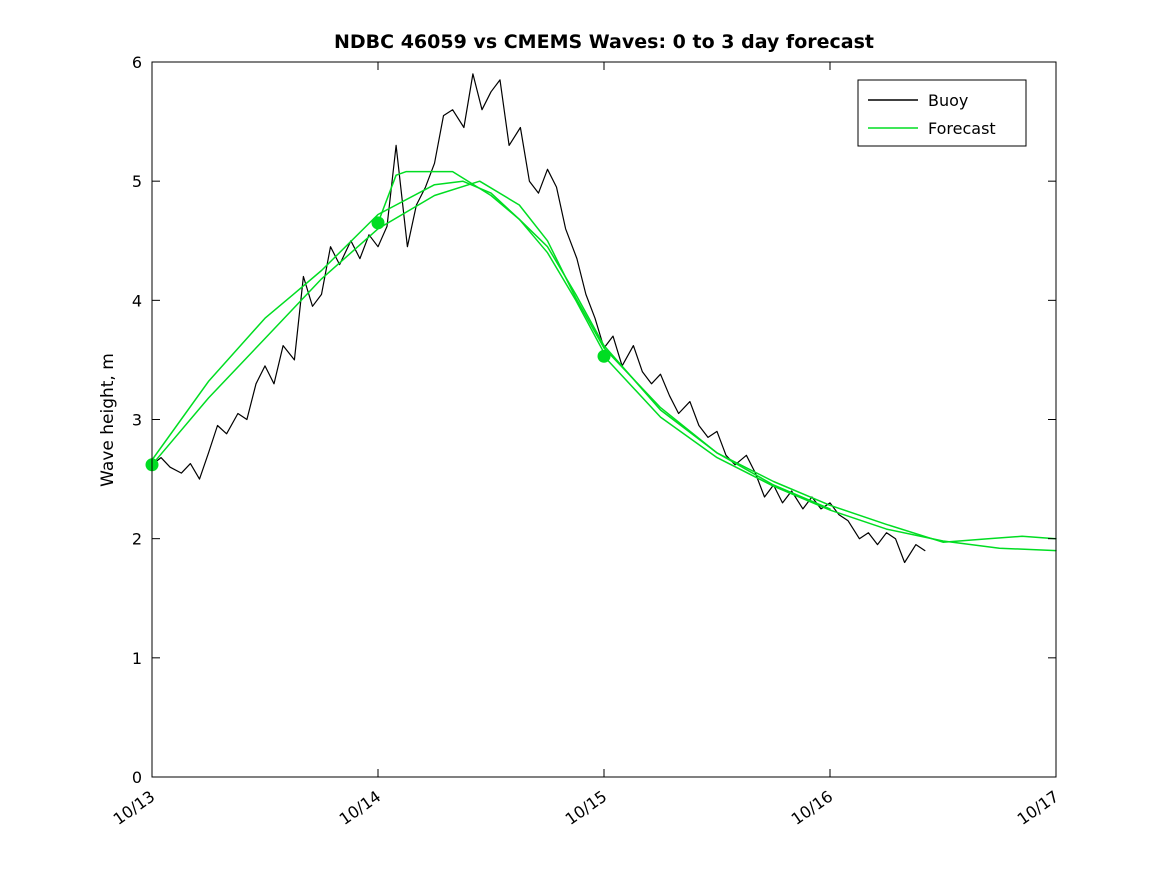 This screenshot has height=875, width=1167. I want to click on y-tick-label: 2, so click(137, 539).